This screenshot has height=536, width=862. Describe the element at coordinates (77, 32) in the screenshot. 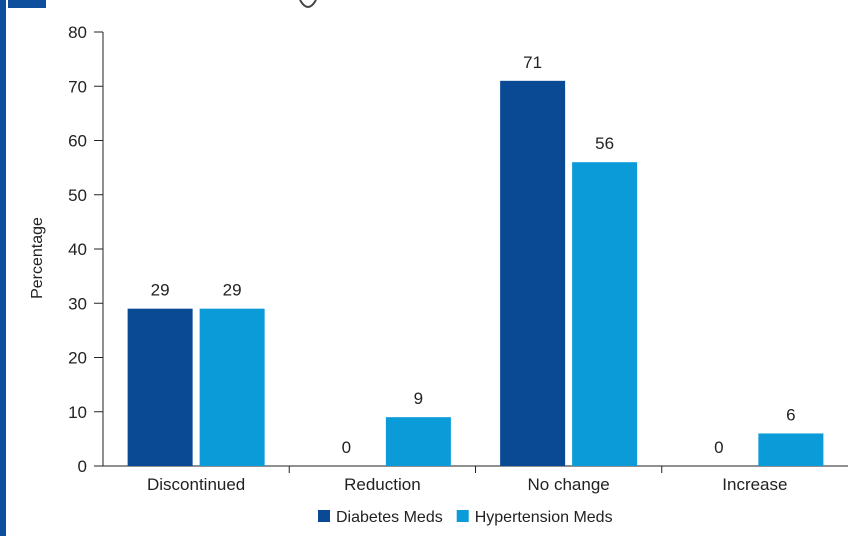

I see `y-tick-label-8: 80` at that location.